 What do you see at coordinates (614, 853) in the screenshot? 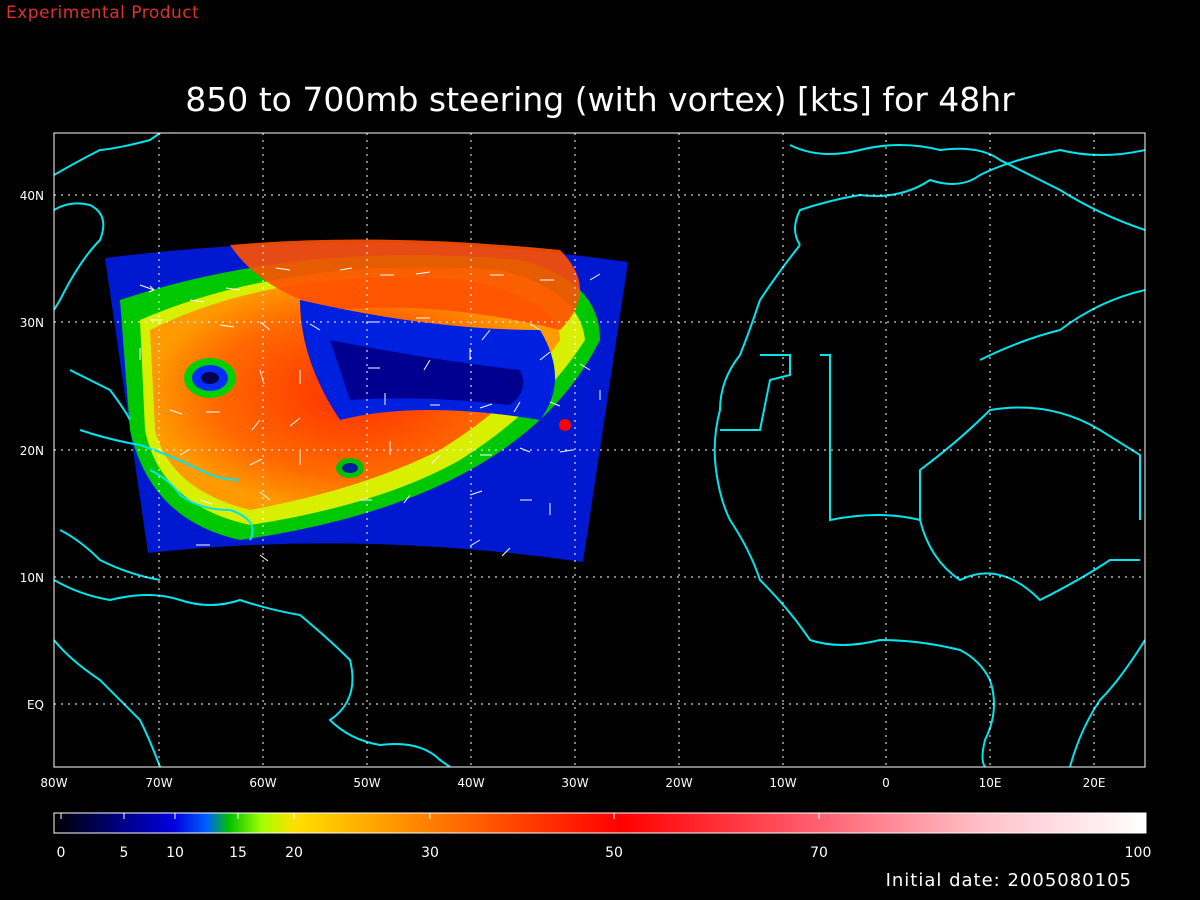
I see `colorbar-label: 50` at bounding box center [614, 853].